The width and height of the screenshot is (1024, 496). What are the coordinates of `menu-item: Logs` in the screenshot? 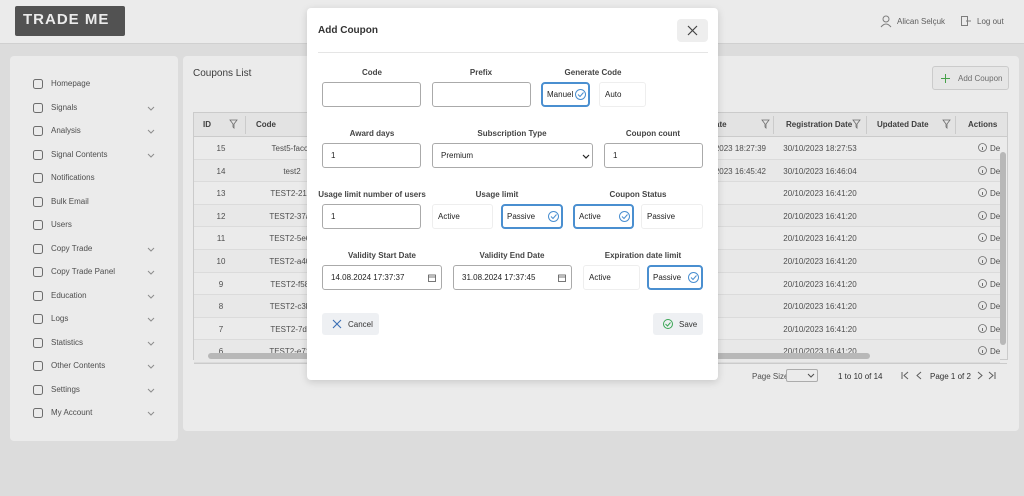 It's located at (60, 318).